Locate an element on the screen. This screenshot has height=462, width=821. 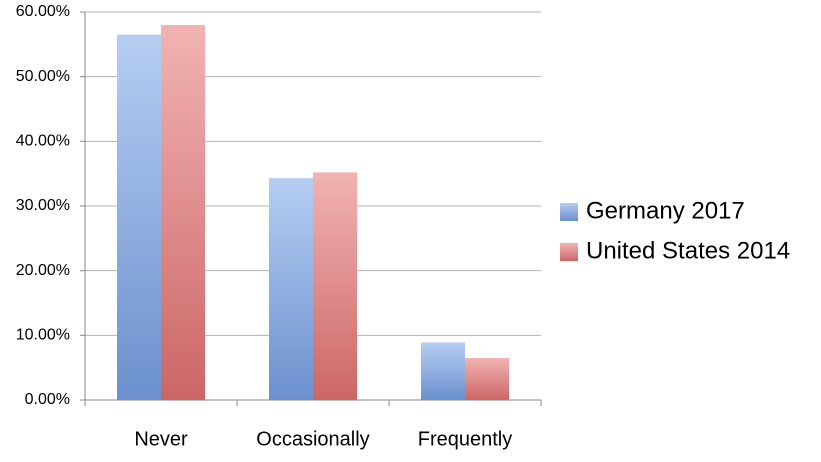
y-tick-label: 50.00% is located at coordinates (43, 76).